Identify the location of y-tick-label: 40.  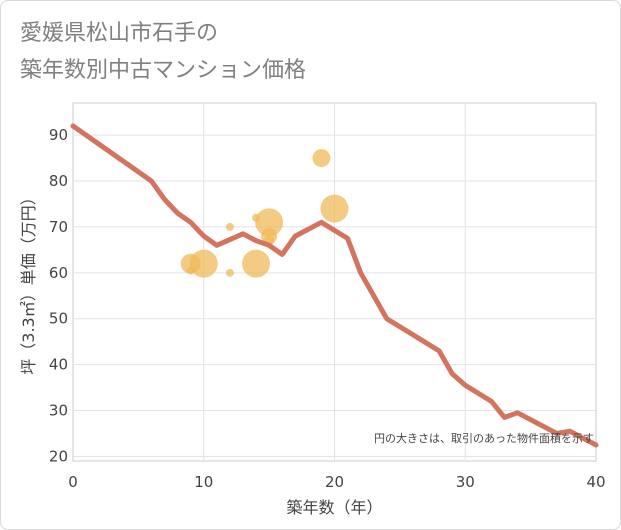
(58, 365).